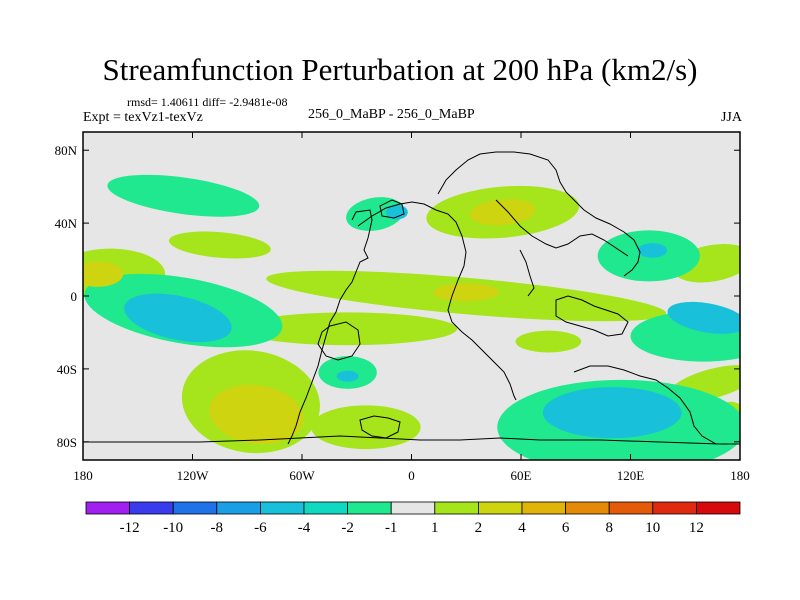 This screenshot has width=800, height=600. Describe the element at coordinates (304, 528) in the screenshot. I see `colorbar-label: -4` at that location.